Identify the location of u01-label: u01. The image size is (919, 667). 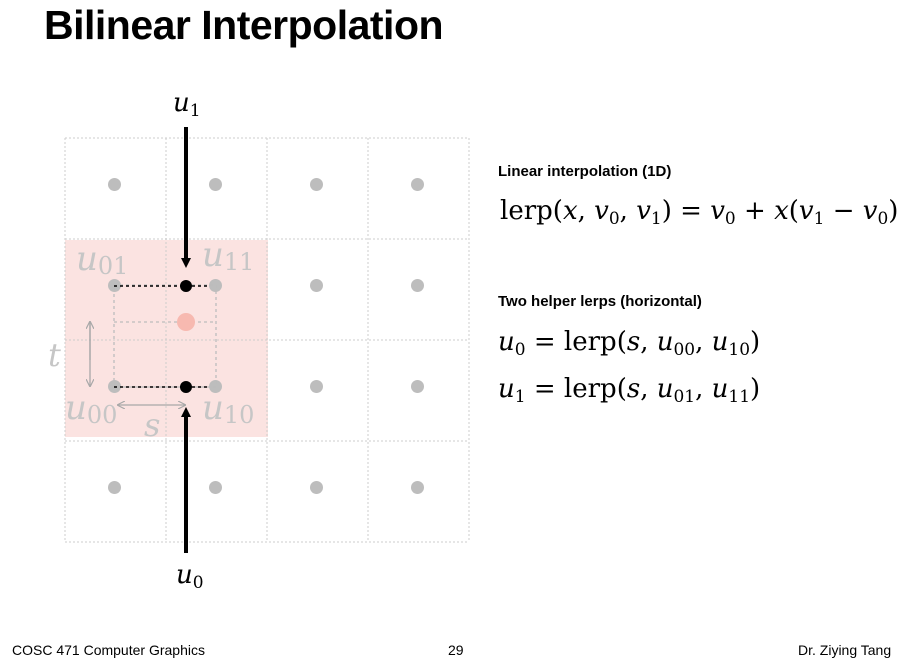
(102, 259).